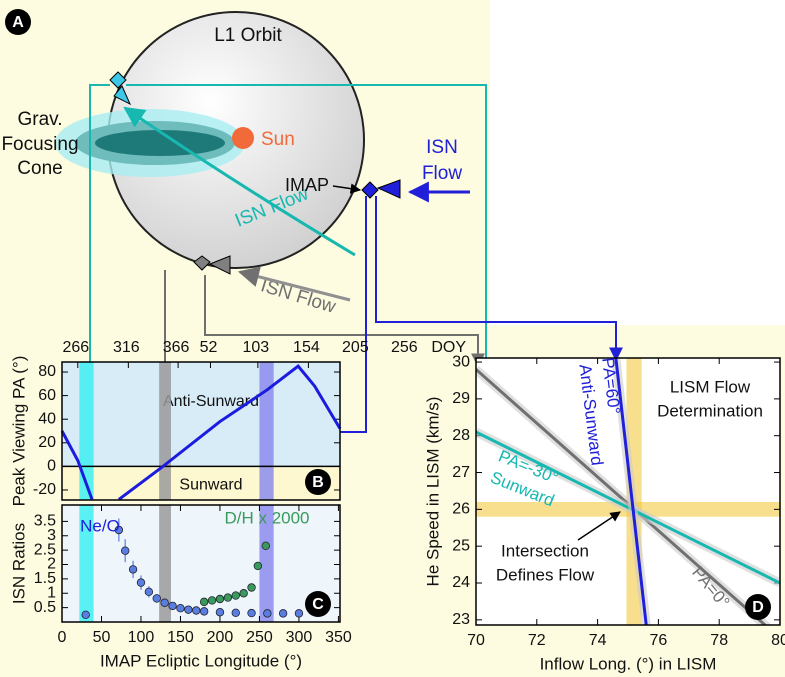 This screenshot has height=677, width=785. What do you see at coordinates (461, 361) in the screenshot?
I see `y-tick-label: 30` at bounding box center [461, 361].